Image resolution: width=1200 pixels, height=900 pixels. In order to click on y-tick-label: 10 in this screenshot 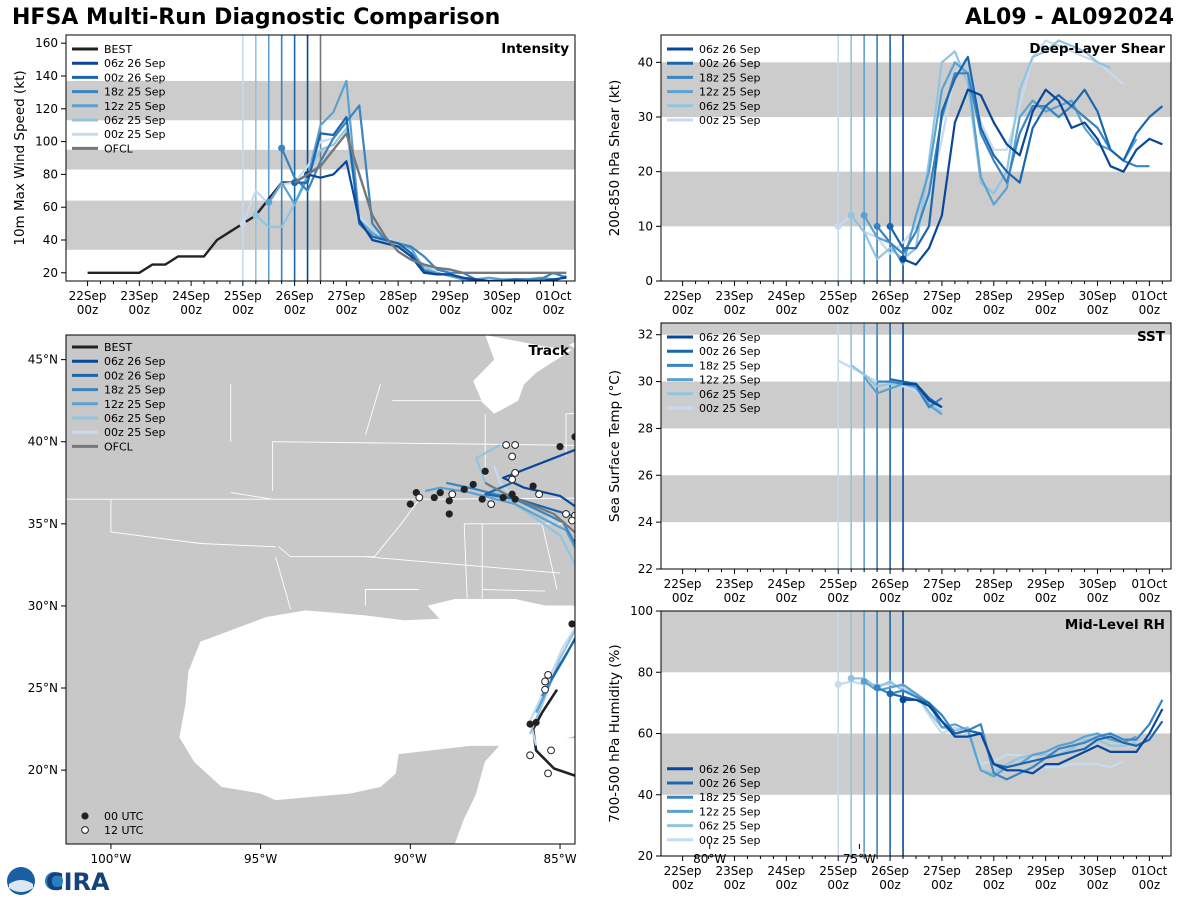, I will do `click(645, 226)`.